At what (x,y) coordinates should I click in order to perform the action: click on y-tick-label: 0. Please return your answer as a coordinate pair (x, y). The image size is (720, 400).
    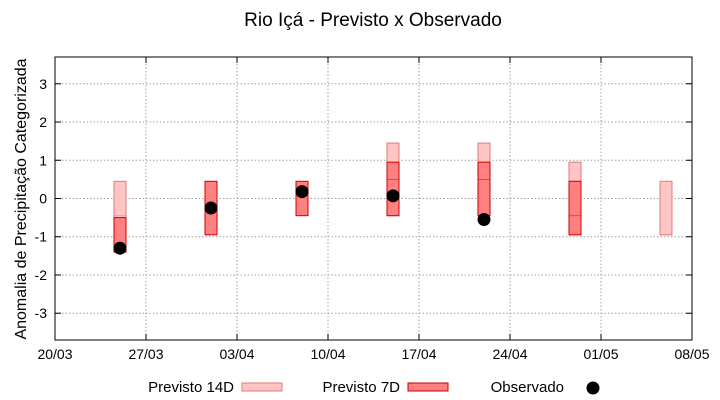
    Looking at the image, I should click on (43, 199).